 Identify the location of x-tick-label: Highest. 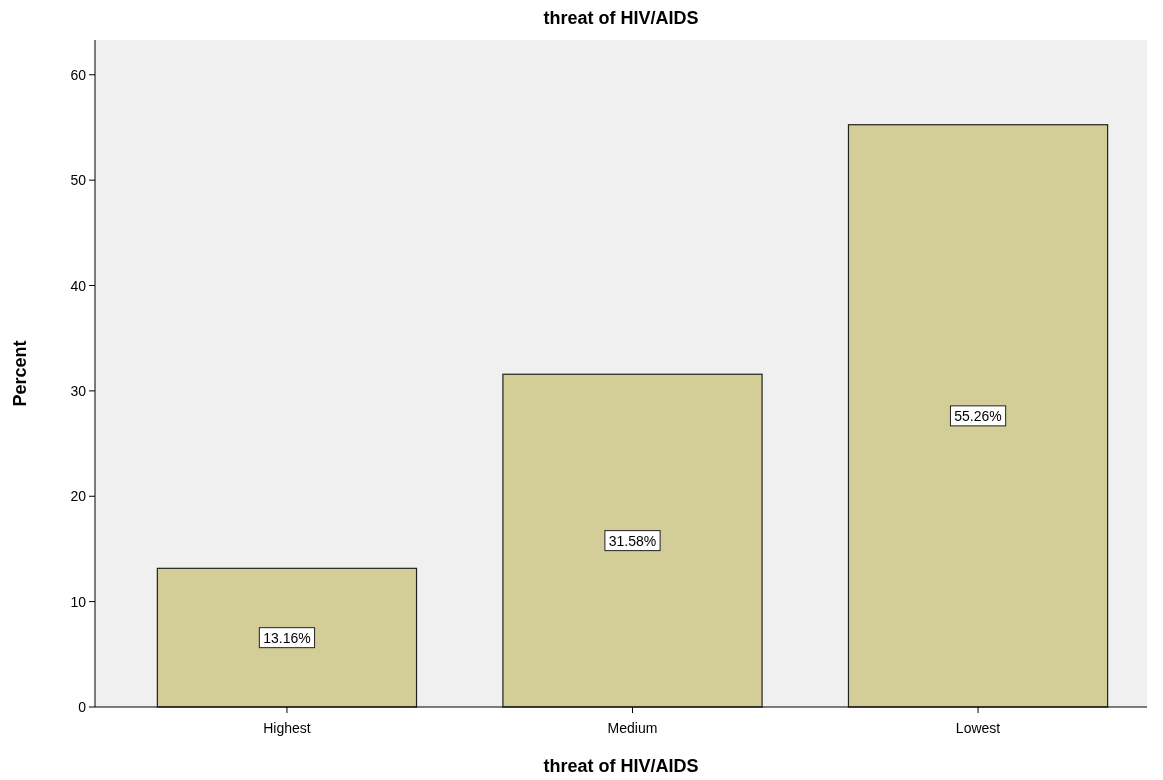
(287, 728).